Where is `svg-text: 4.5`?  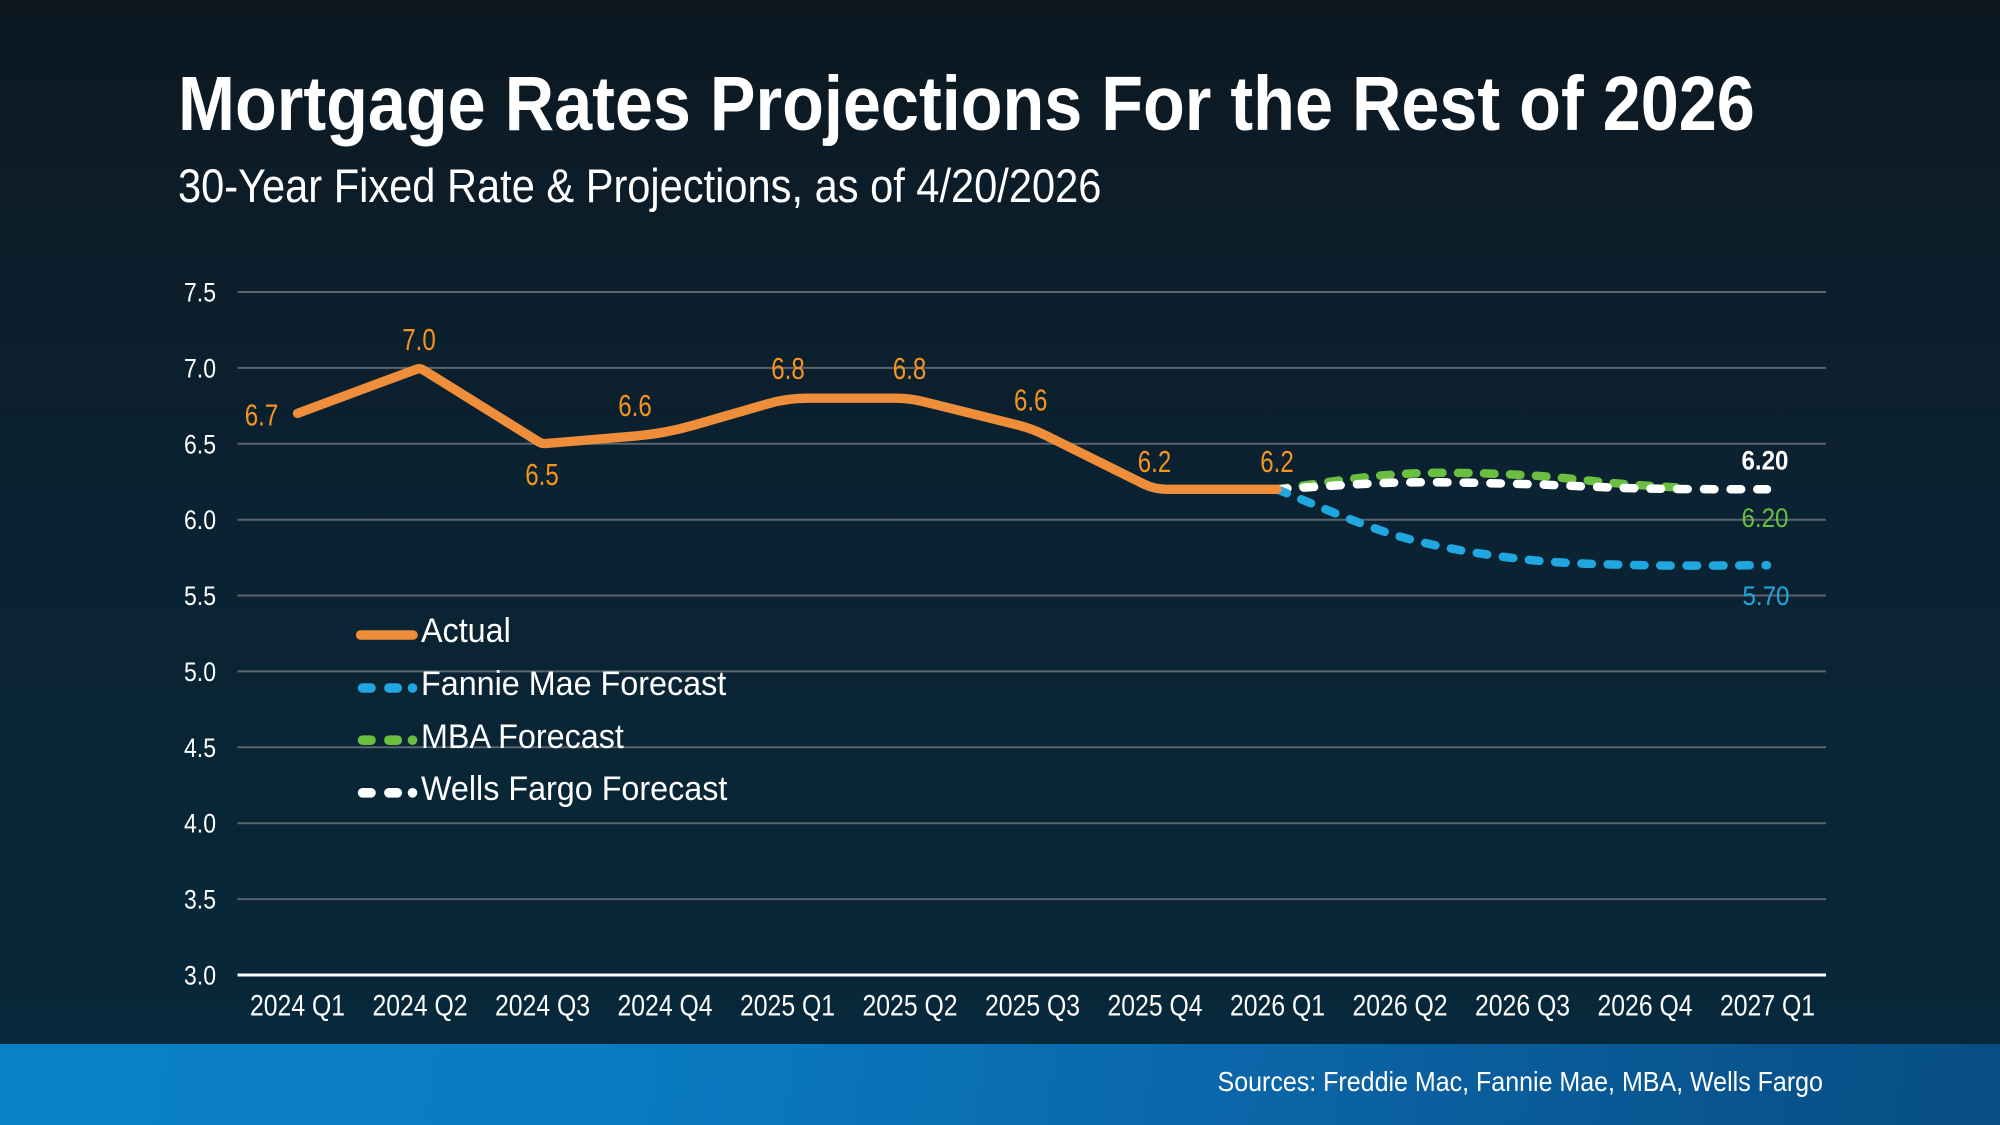 svg-text: 4.5 is located at coordinates (200, 748).